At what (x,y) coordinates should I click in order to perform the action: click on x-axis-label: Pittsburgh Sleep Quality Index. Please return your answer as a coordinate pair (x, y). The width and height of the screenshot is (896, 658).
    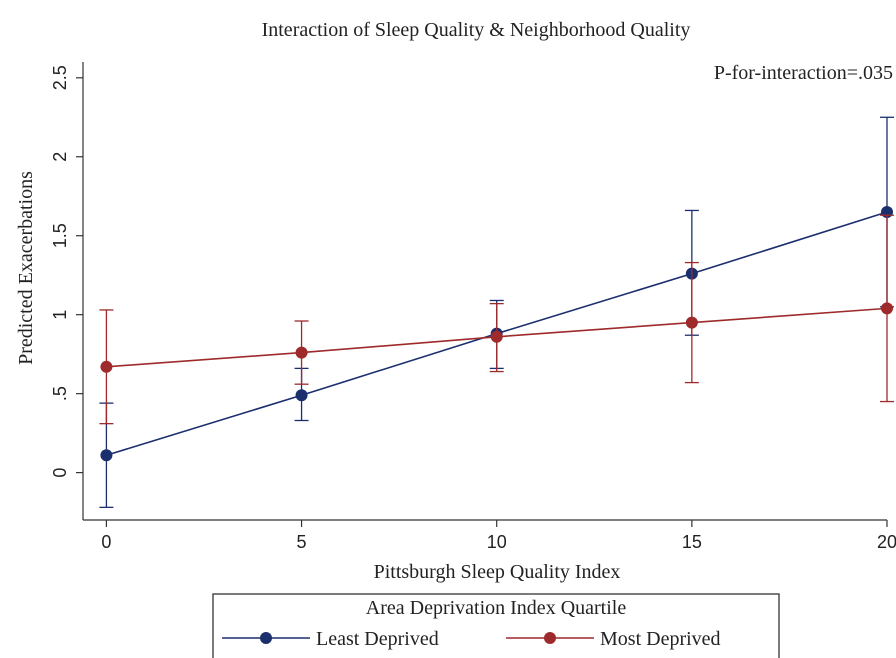
    Looking at the image, I should click on (497, 572).